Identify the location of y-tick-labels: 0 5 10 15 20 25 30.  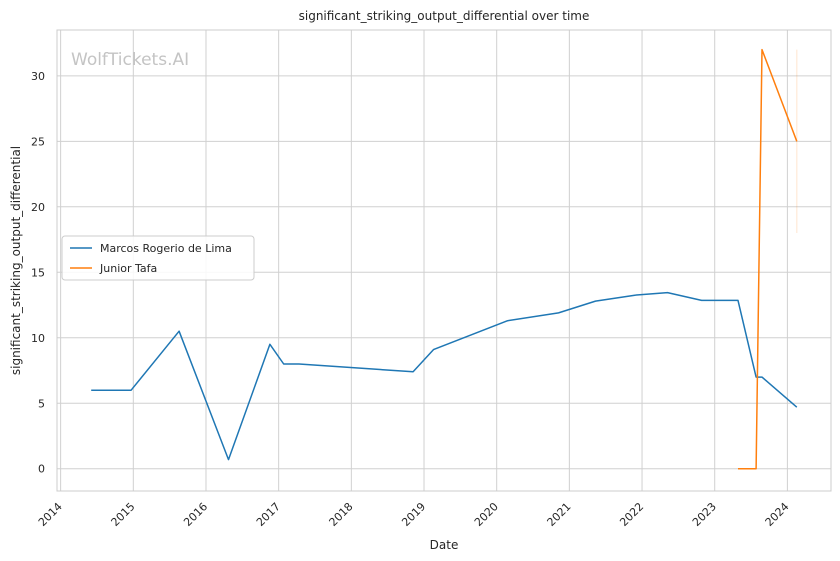
(38, 273).